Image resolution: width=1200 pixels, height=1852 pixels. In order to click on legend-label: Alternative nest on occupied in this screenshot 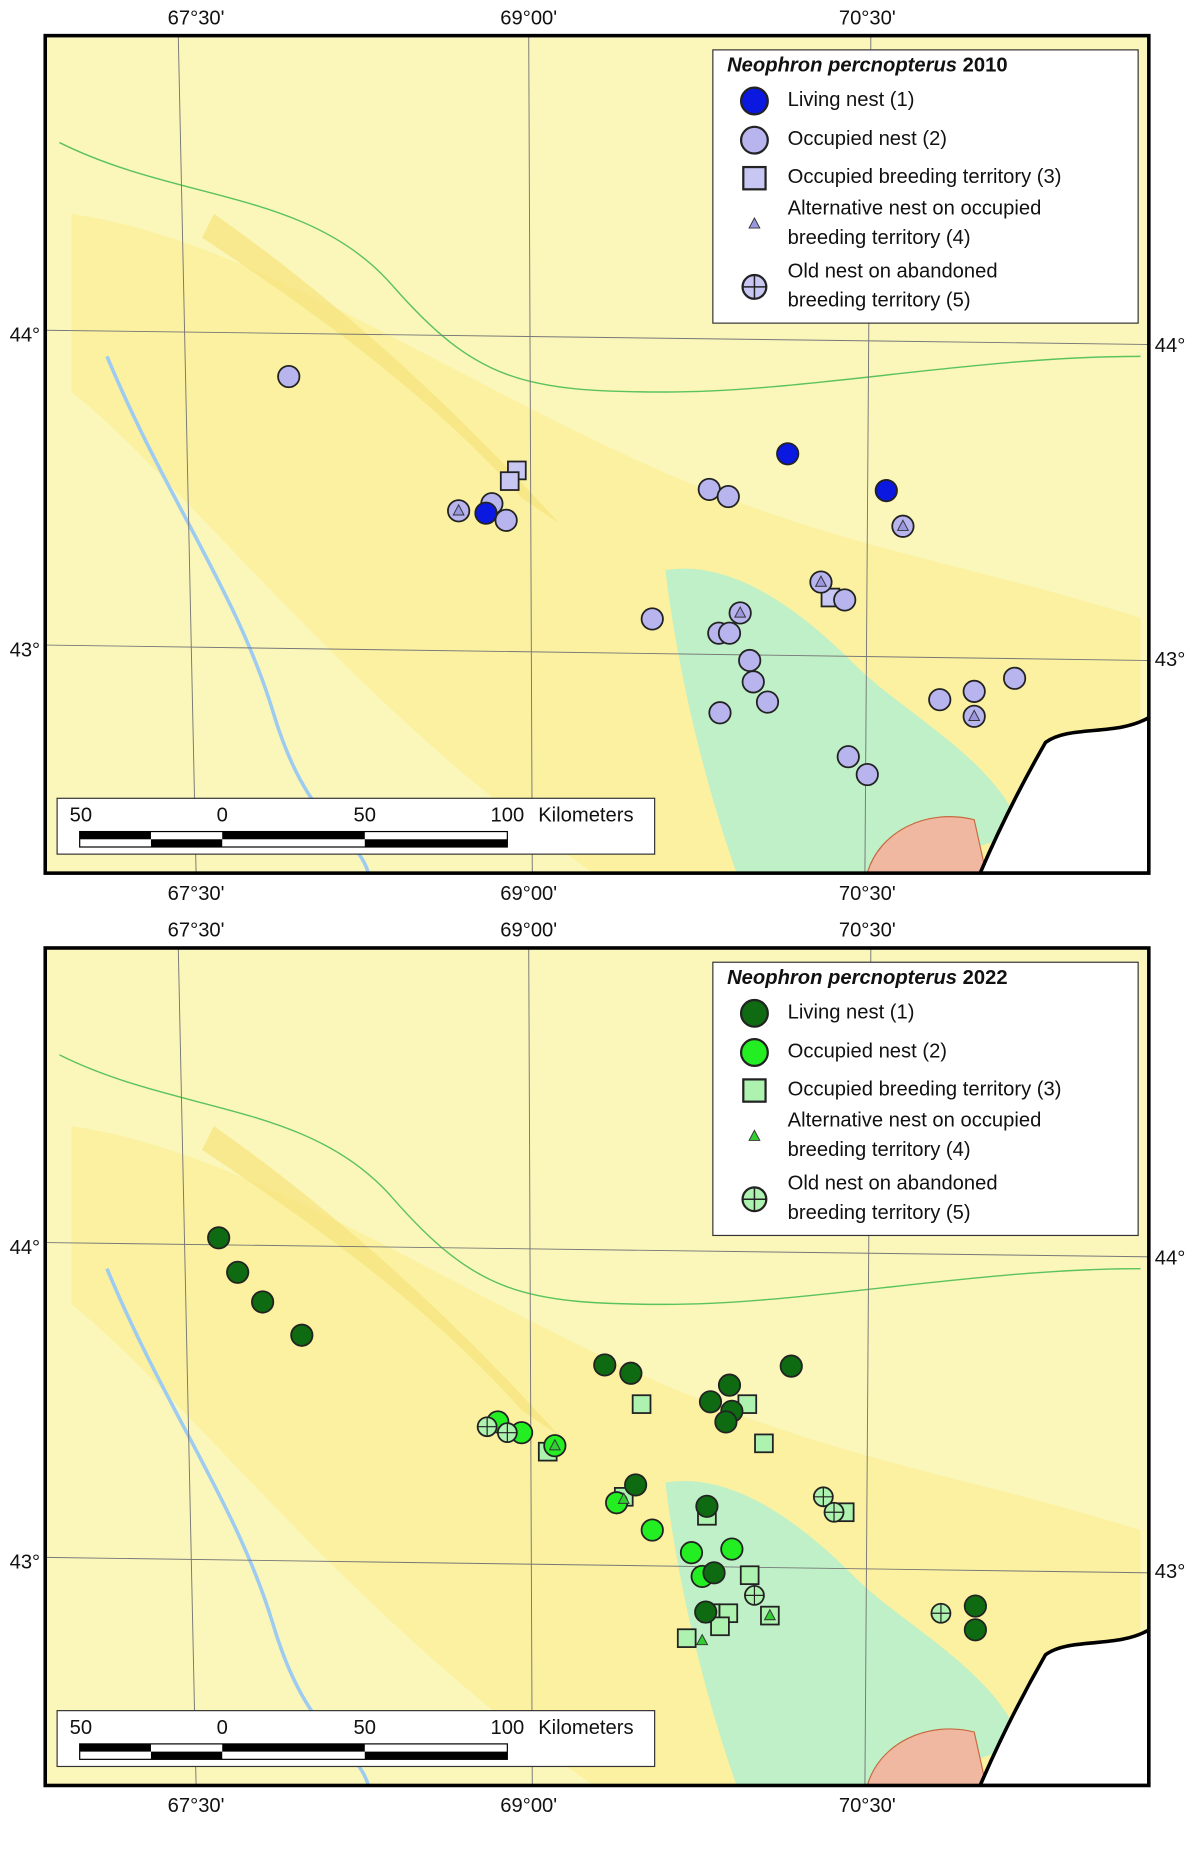, I will do `click(915, 1121)`.